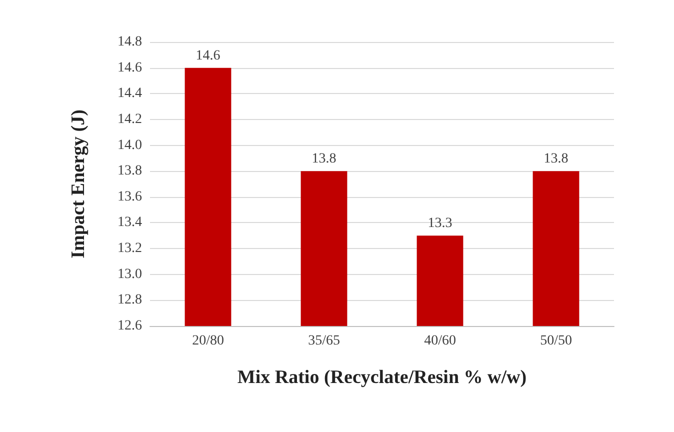 The image size is (674, 432). What do you see at coordinates (324, 341) in the screenshot?
I see `x-tick-label: 35/65` at bounding box center [324, 341].